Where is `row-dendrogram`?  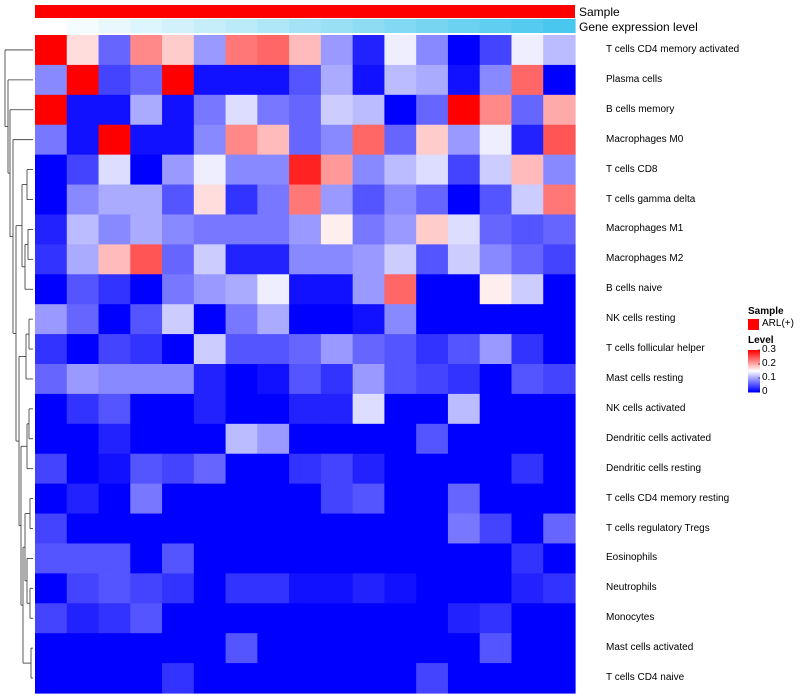
row-dendrogram is located at coordinates (18, 364).